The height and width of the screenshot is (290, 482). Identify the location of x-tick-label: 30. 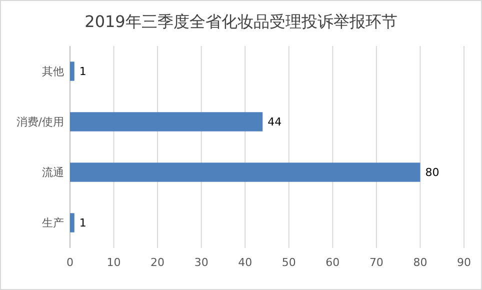
(201, 262).